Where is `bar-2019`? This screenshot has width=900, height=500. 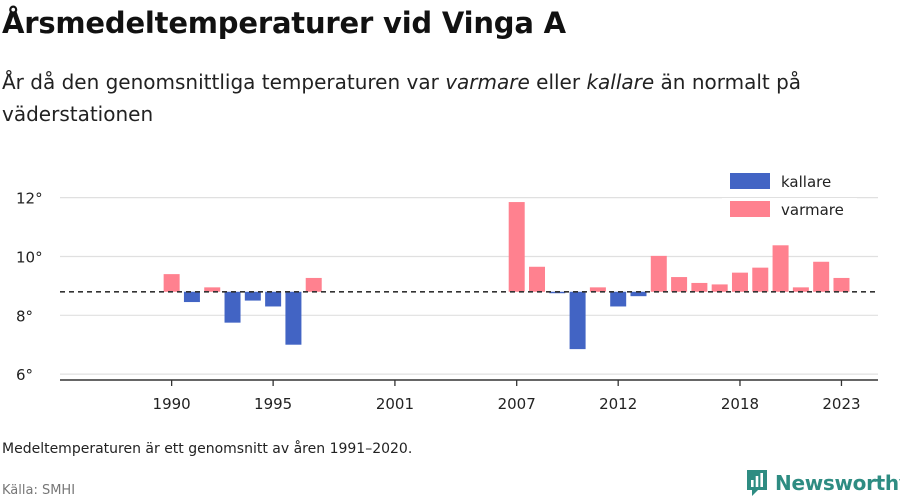
bar-2019 is located at coordinates (760, 279).